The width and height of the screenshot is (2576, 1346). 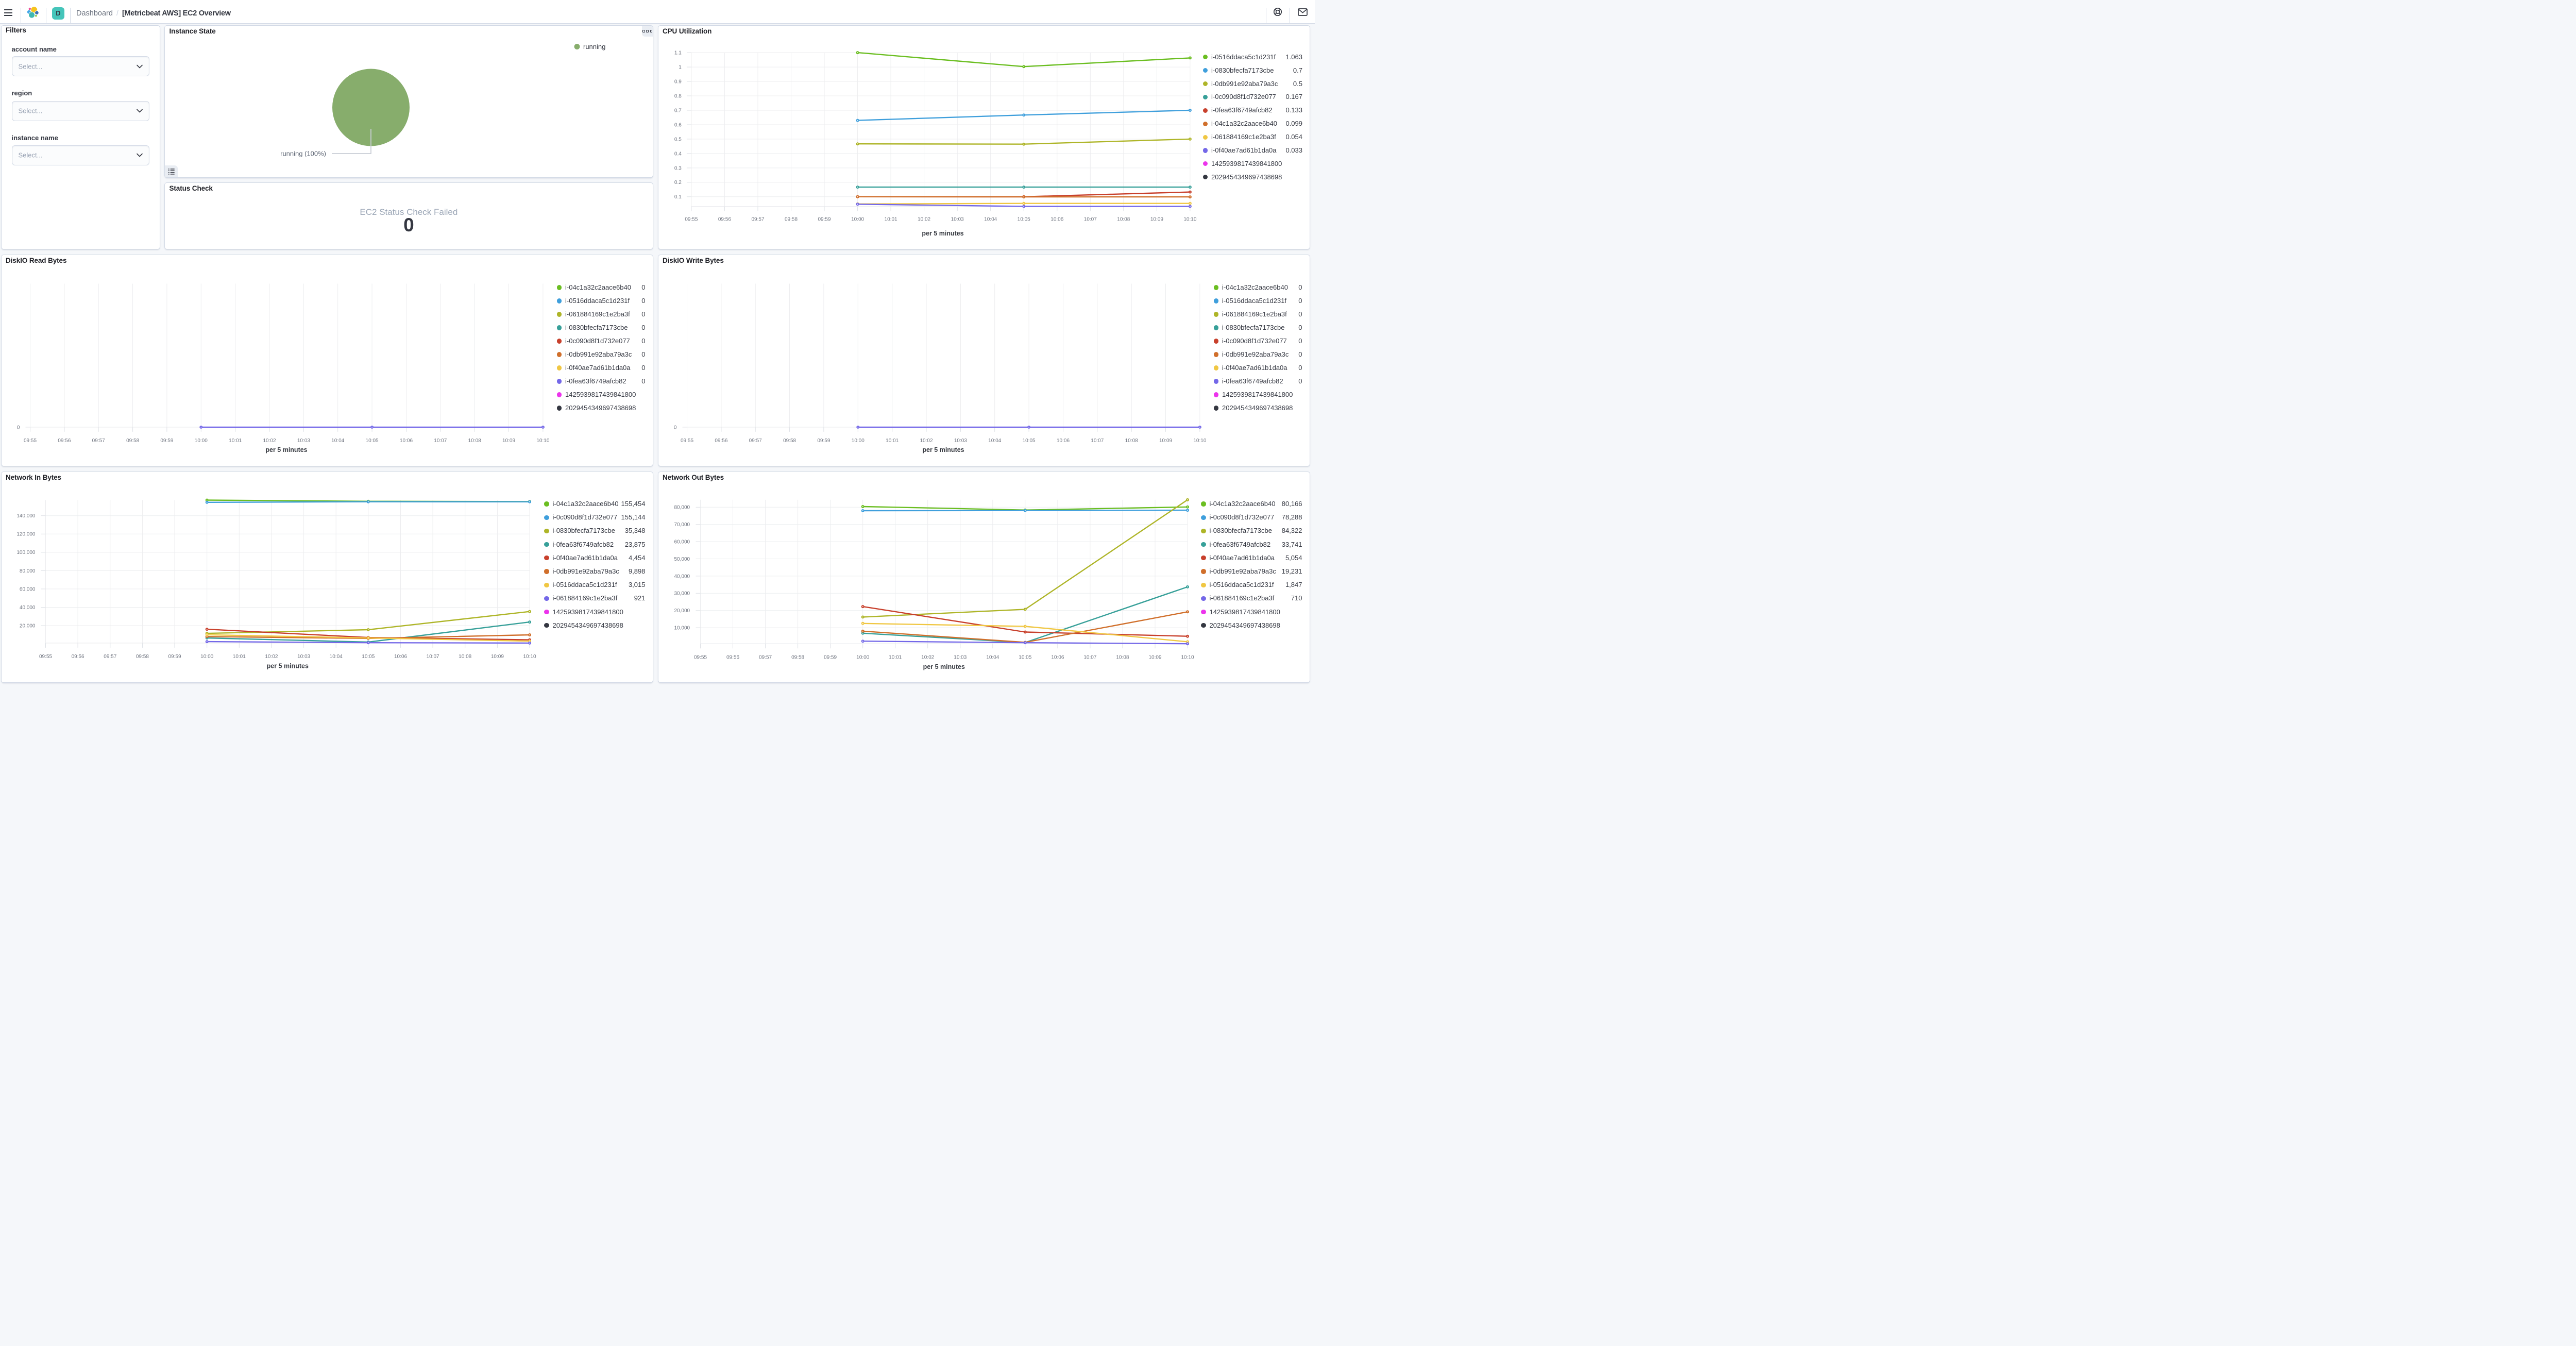 I want to click on svg-text: 0.2, so click(x=677, y=183).